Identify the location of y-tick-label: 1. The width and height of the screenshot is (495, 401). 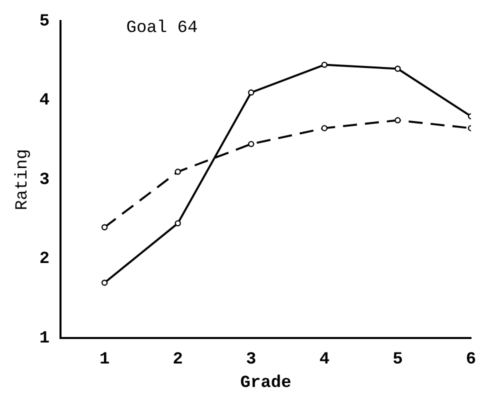
(44, 338).